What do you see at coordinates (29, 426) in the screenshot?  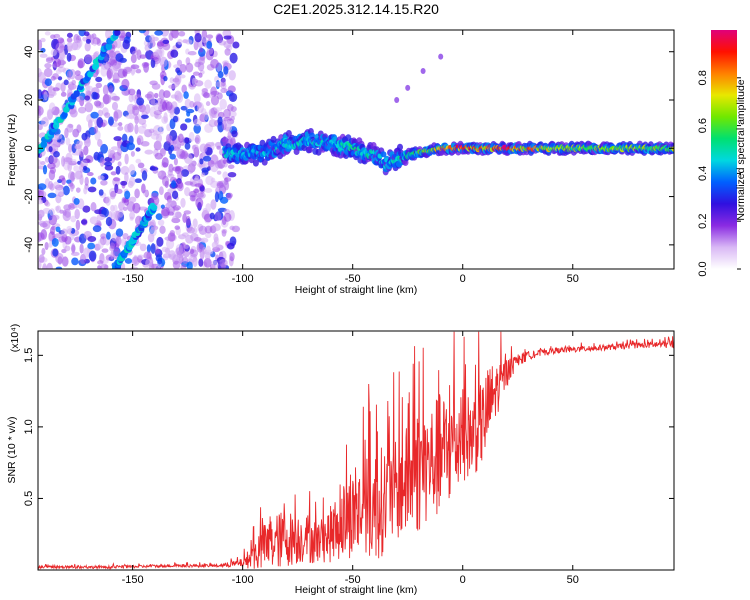 I see `y-tick-label: 1.0` at bounding box center [29, 426].